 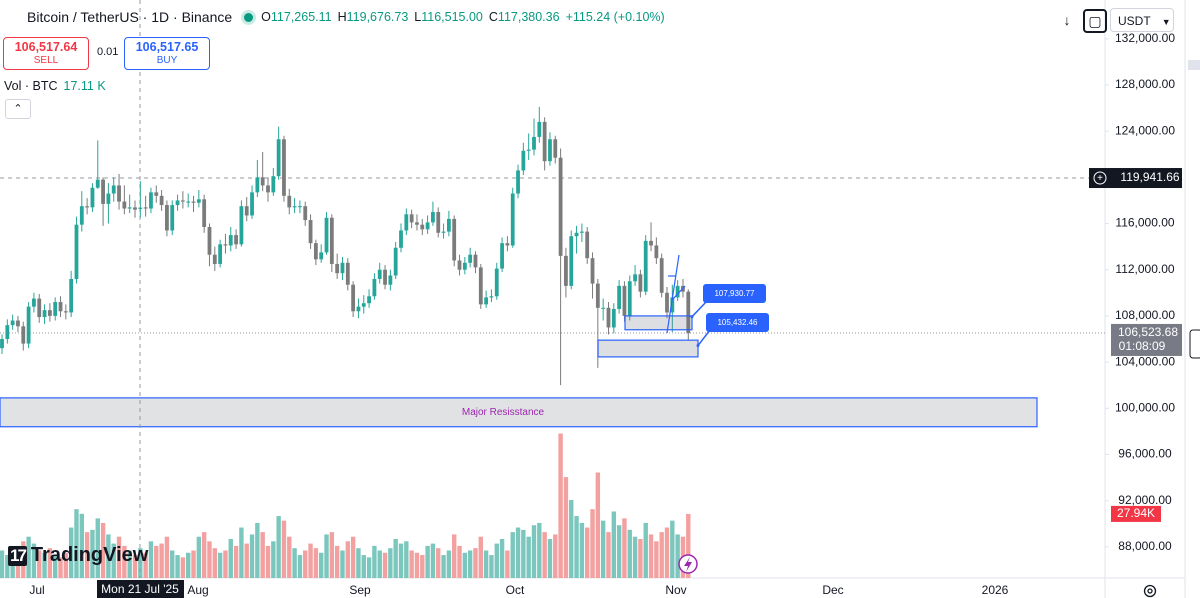 What do you see at coordinates (1100, 178) in the screenshot?
I see `add-alert-plus: +` at bounding box center [1100, 178].